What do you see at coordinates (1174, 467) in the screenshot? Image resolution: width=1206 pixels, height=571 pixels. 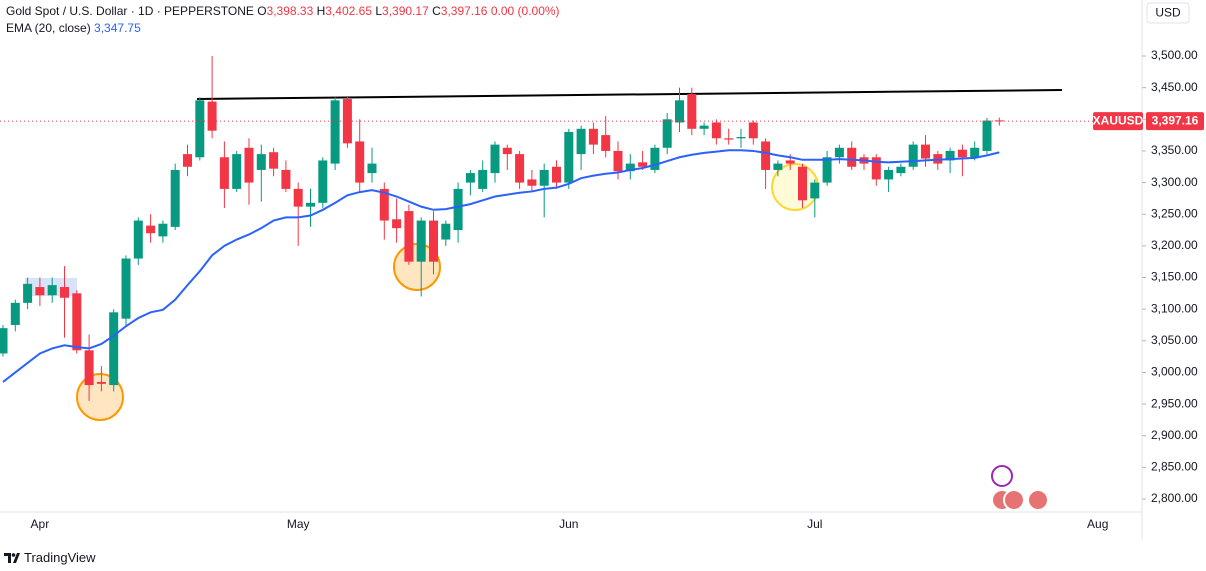 I see `y-tick-label: 2,850.00` at bounding box center [1174, 467].